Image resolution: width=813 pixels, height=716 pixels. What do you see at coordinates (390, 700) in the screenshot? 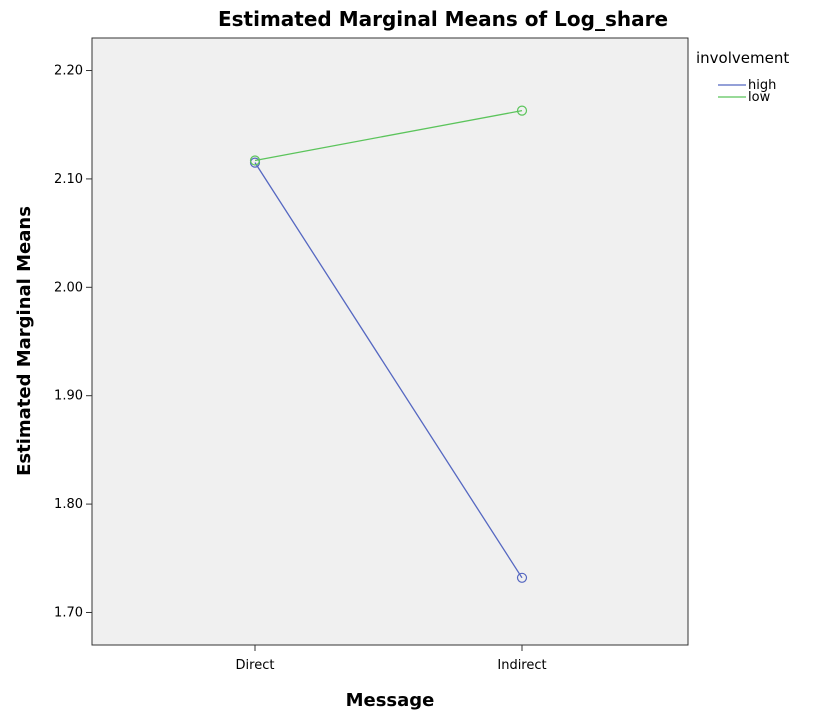
I see `x-axis-title: Message` at bounding box center [390, 700].